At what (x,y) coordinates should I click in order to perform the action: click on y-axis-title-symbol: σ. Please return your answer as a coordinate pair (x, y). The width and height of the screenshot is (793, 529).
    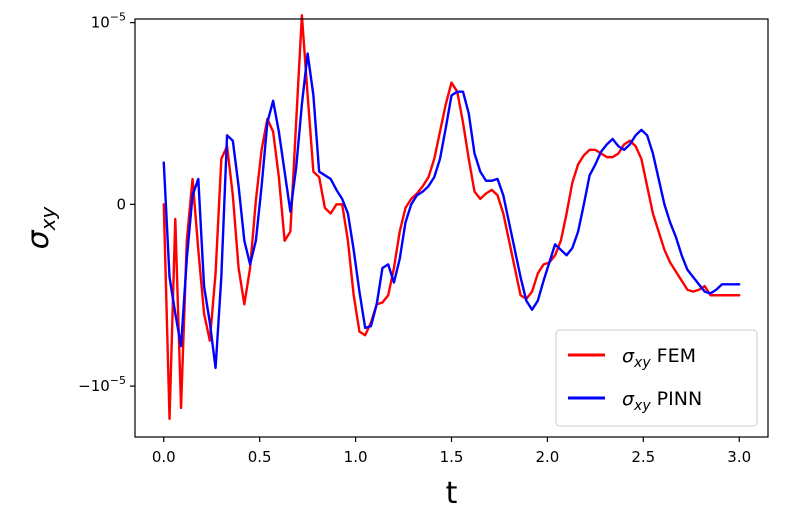
    Looking at the image, I should click on (38, 239).